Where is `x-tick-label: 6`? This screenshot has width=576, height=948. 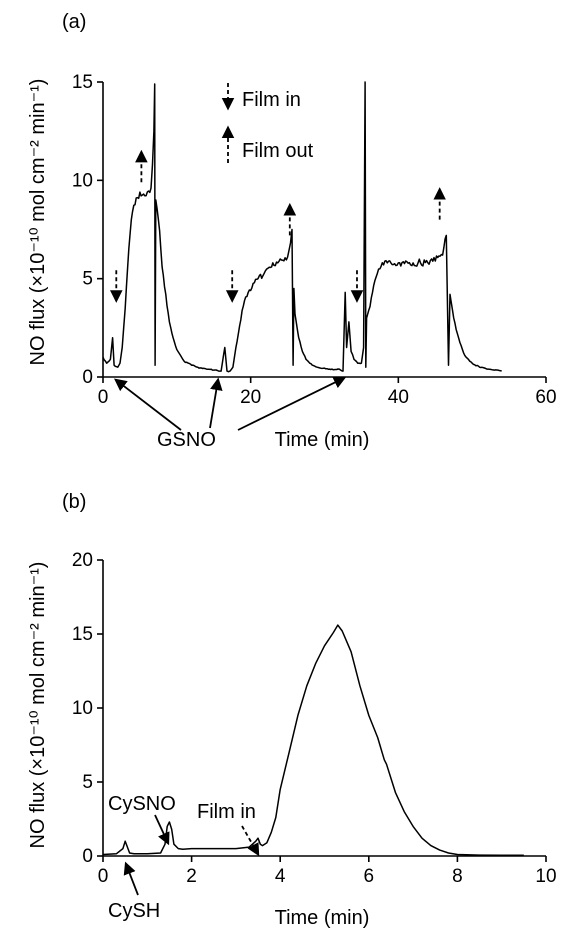 x-tick-label: 6 is located at coordinates (369, 876).